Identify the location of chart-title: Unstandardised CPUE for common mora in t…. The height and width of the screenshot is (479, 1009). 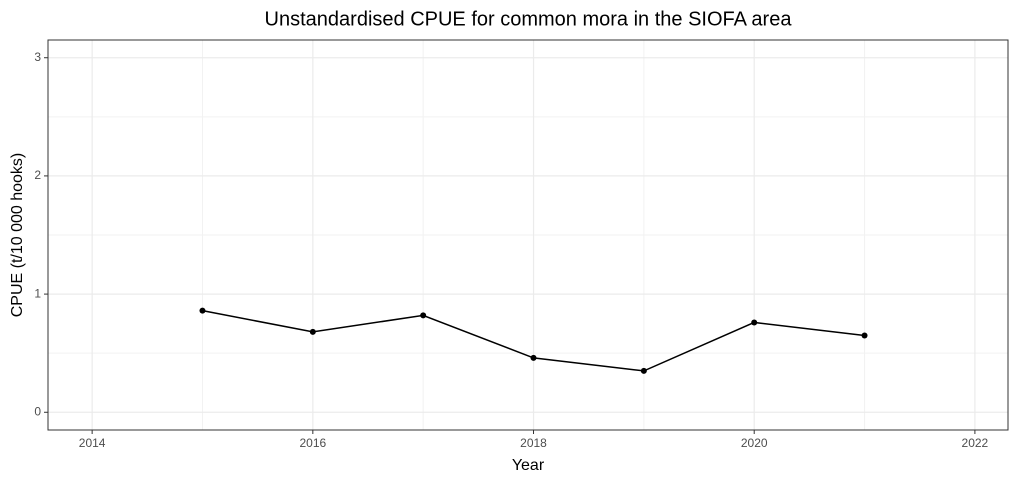
(529, 19).